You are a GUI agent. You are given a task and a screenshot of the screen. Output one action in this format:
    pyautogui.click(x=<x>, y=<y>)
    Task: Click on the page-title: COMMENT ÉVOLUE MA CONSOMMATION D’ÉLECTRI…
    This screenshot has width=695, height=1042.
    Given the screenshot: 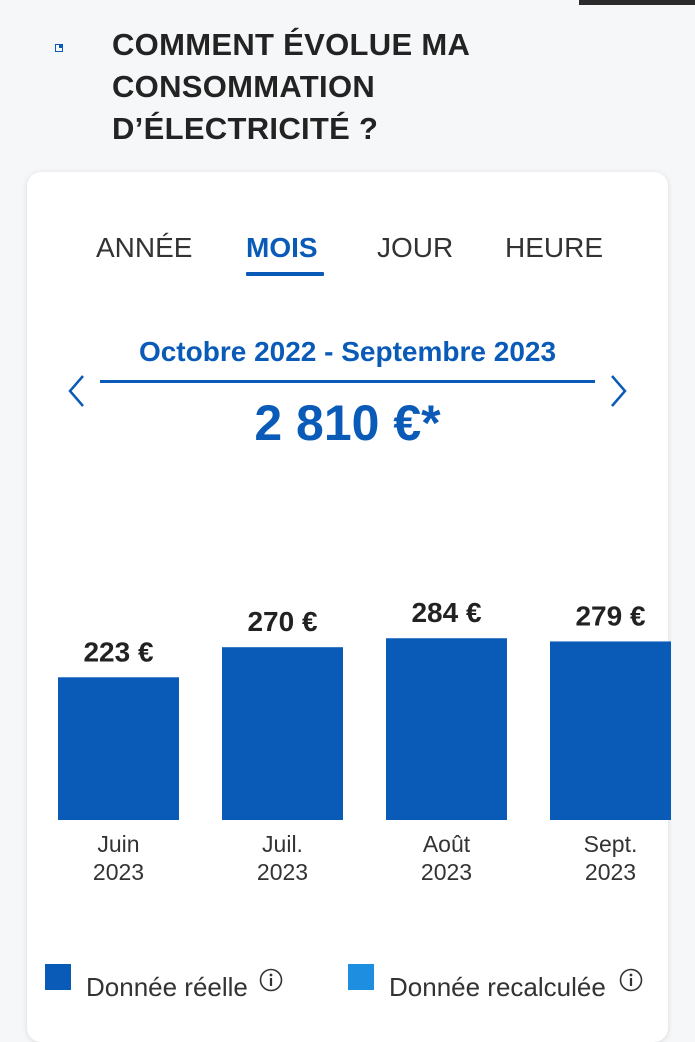 What is the action you would take?
    pyautogui.click(x=342, y=87)
    